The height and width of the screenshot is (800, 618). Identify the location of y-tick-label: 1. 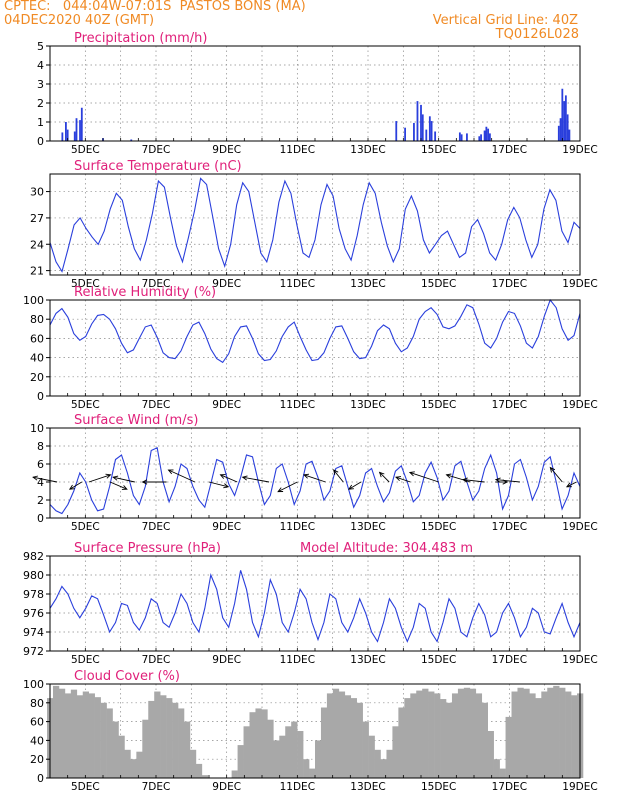
(40, 122).